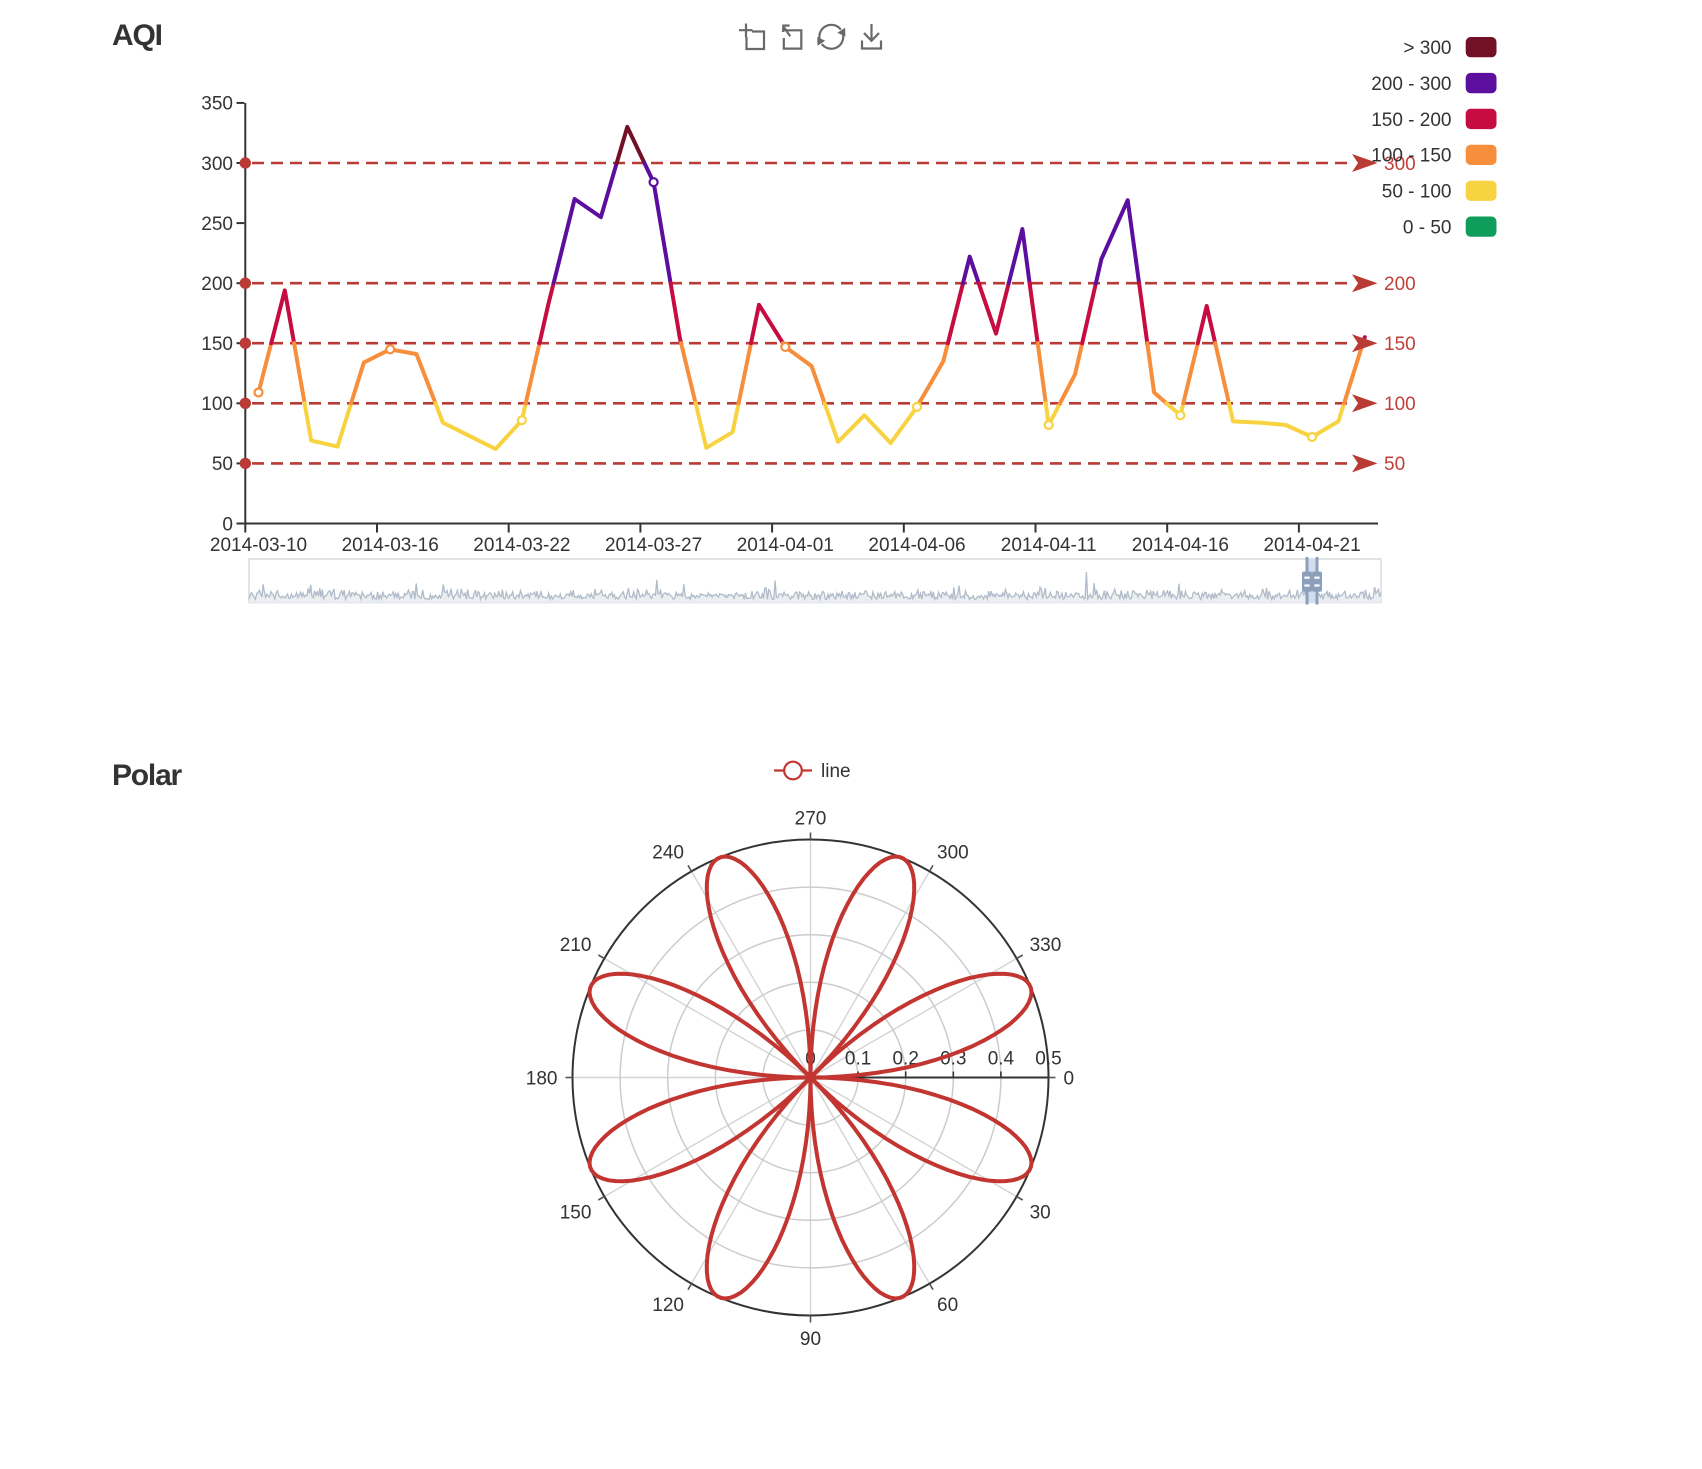 The image size is (1702, 1469). What do you see at coordinates (1049, 545) in the screenshot?
I see `svg-text: 2014-04-11` at bounding box center [1049, 545].